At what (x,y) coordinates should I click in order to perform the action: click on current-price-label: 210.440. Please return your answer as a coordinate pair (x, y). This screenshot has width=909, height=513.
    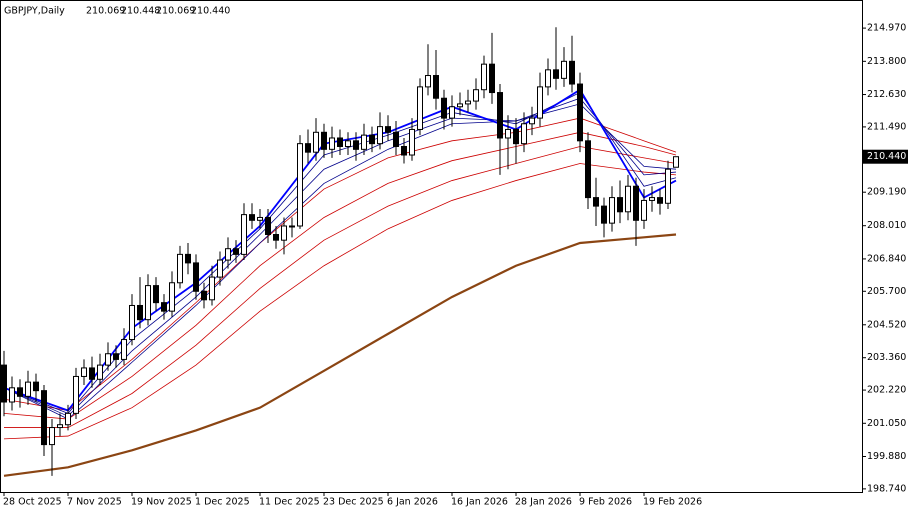
    Looking at the image, I should click on (886, 156).